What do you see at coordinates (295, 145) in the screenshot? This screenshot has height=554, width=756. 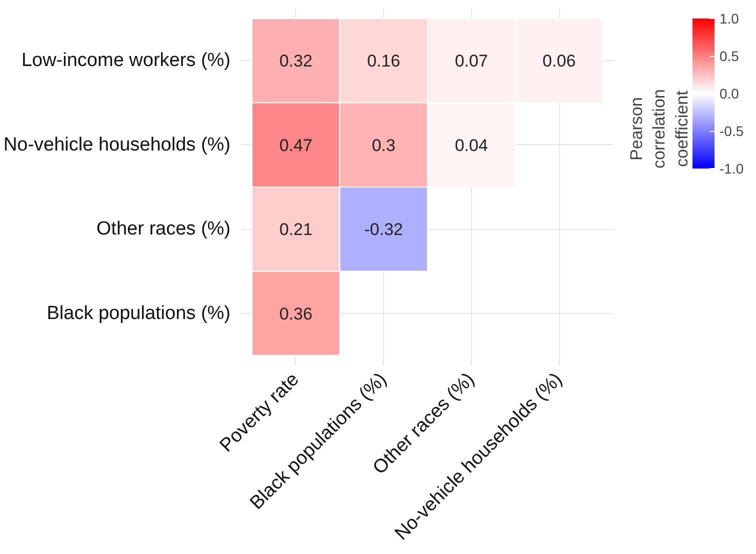 I see `data-label: 0.47` at bounding box center [295, 145].